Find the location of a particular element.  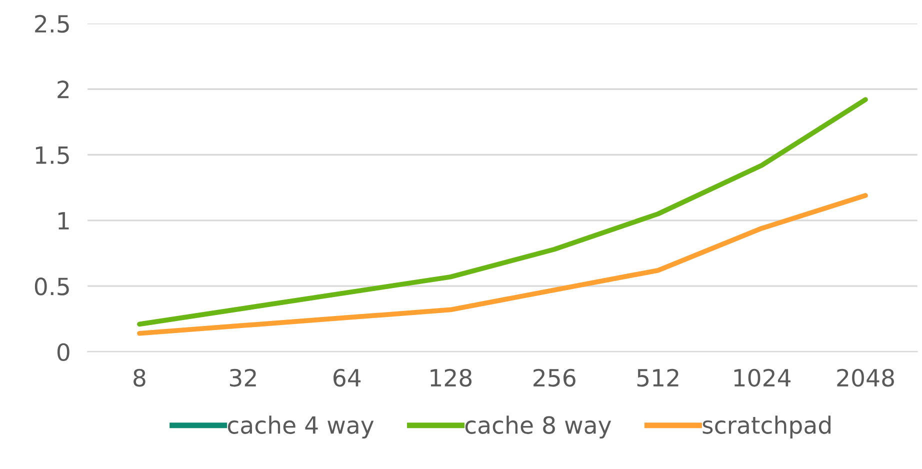

y-tick-label: 1.5 is located at coordinates (52, 155).